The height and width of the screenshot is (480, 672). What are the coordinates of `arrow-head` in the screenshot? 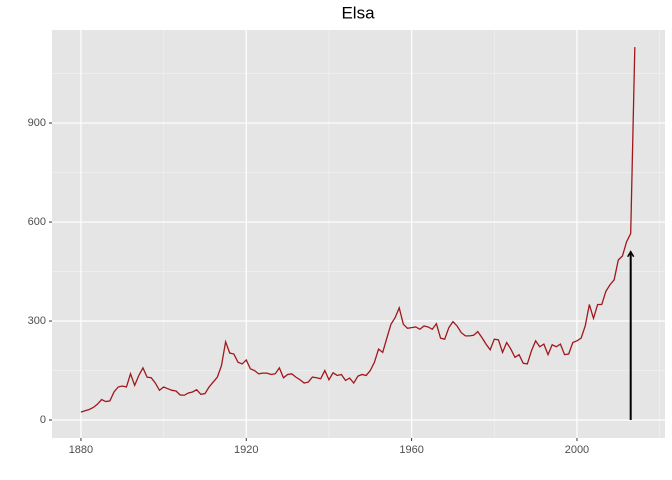 It's located at (631, 254).